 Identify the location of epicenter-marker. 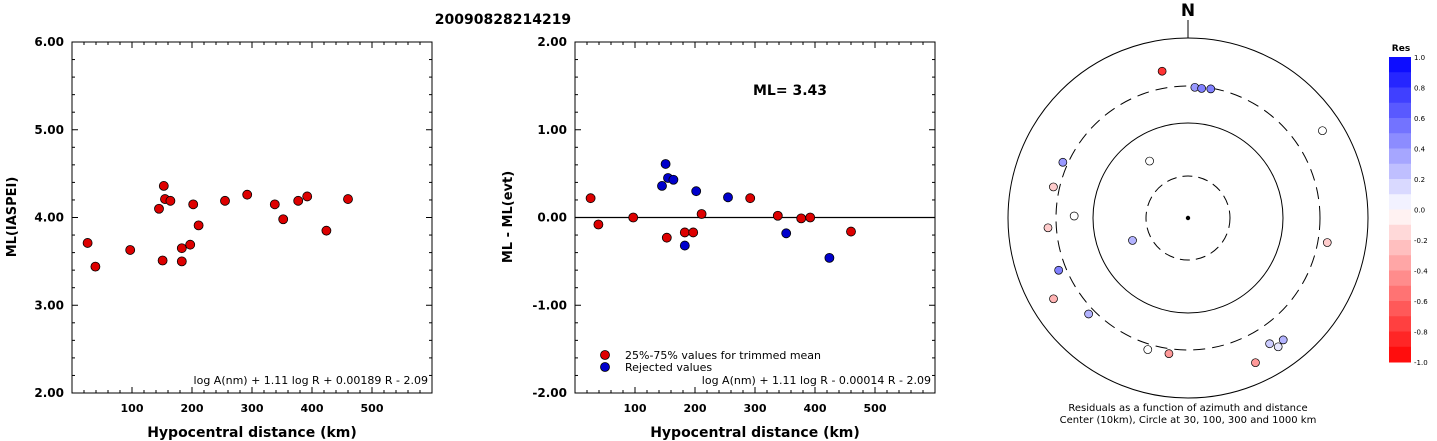
(1188, 218).